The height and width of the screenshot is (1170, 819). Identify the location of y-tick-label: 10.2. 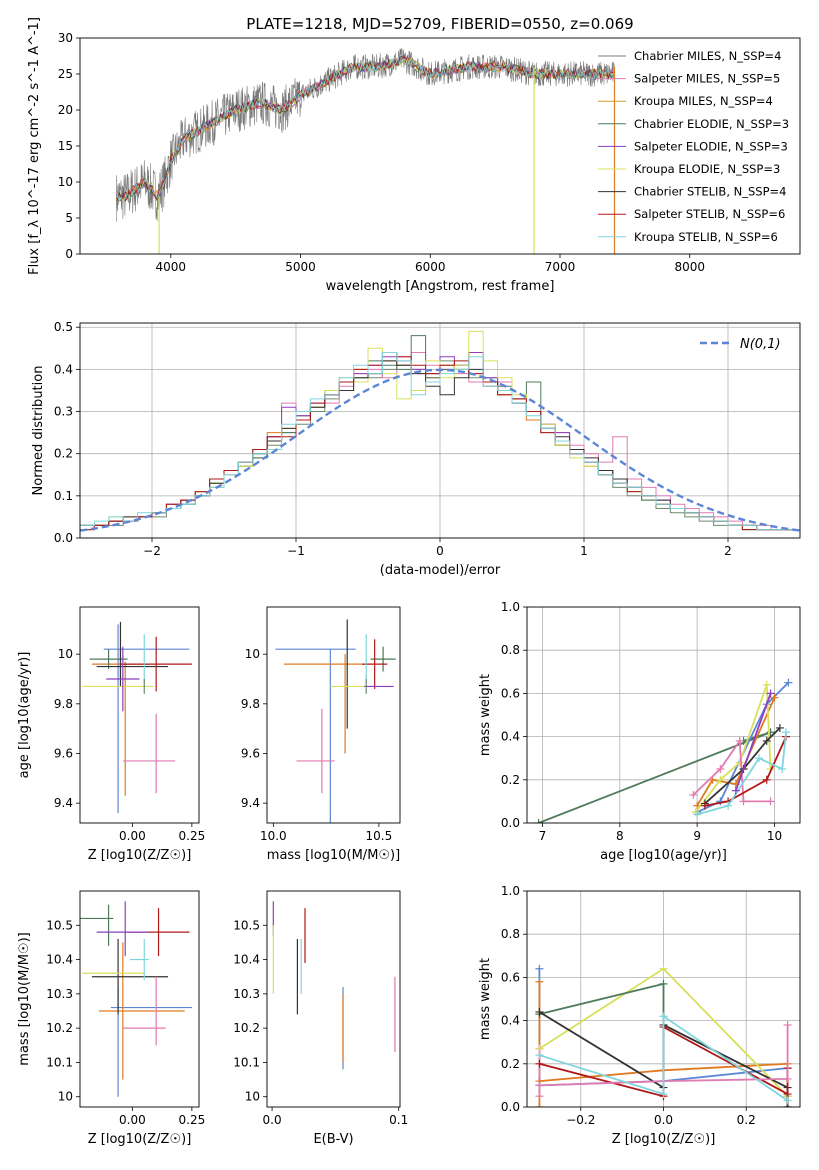
(59, 1028).